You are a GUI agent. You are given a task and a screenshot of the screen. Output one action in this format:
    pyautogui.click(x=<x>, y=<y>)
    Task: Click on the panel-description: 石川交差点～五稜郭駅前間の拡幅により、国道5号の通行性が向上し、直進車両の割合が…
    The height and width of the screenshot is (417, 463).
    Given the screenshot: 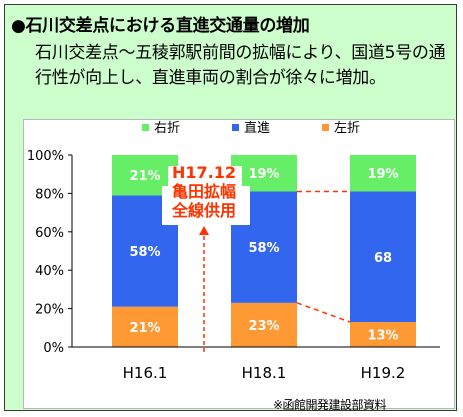 What is the action you would take?
    pyautogui.click(x=240, y=65)
    